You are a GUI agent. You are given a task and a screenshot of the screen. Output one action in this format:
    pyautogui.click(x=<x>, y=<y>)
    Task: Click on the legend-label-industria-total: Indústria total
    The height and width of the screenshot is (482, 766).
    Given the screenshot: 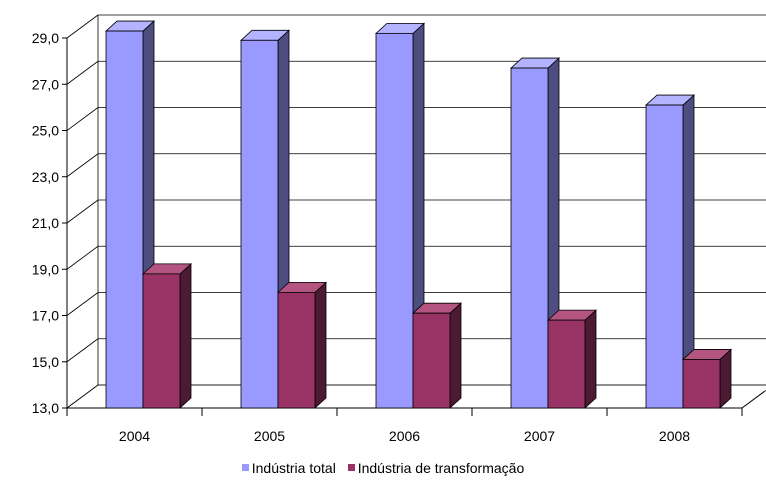 What is the action you would take?
    pyautogui.click(x=294, y=468)
    